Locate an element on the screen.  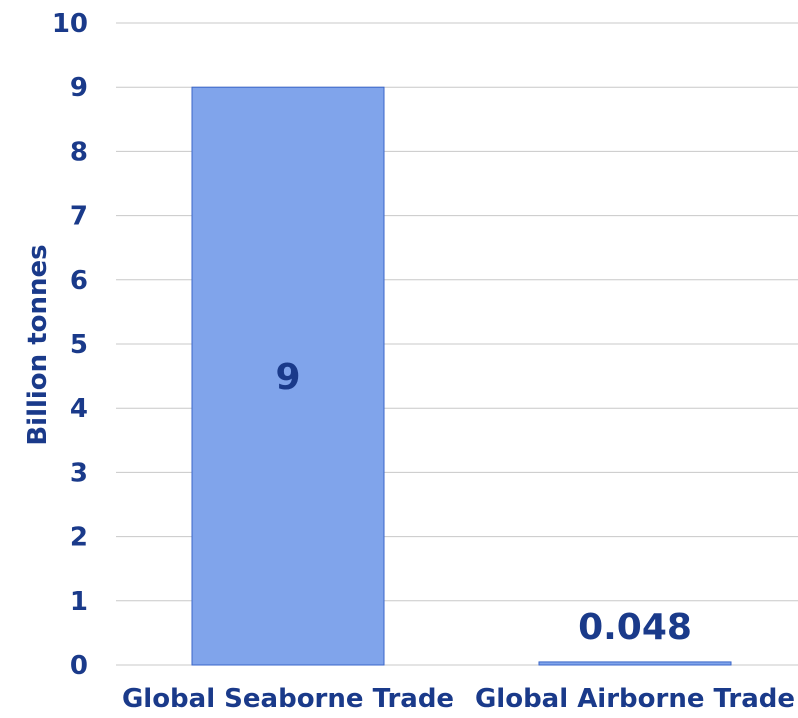
data-label: 0.048 is located at coordinates (635, 627).